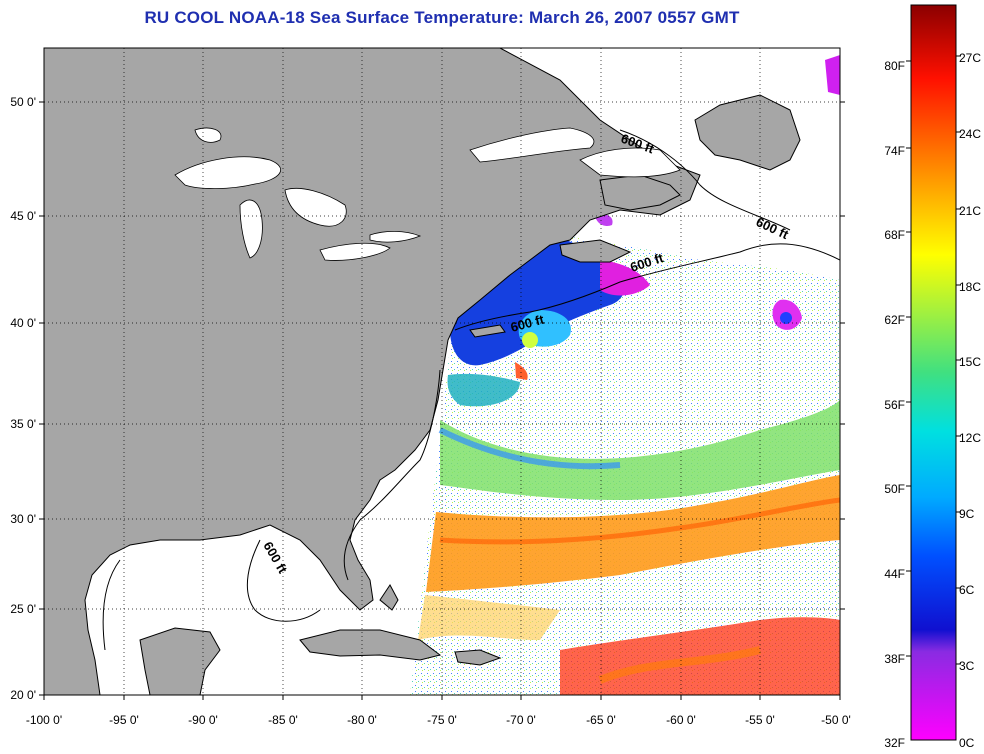  Describe the element at coordinates (894, 659) in the screenshot. I see `colorbar-f-label: 38F` at that location.